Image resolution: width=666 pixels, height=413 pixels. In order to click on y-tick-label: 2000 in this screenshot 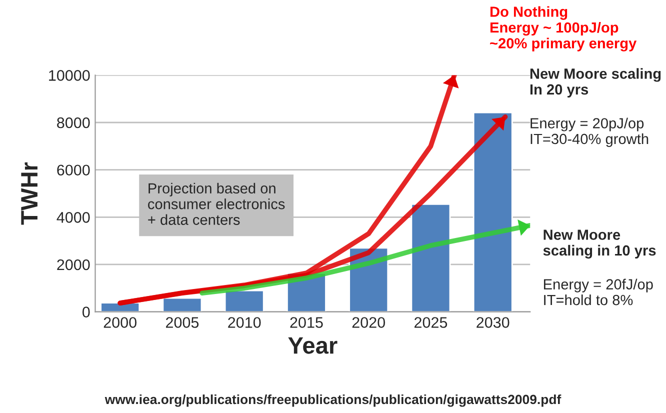, I will do `click(73, 264)`.